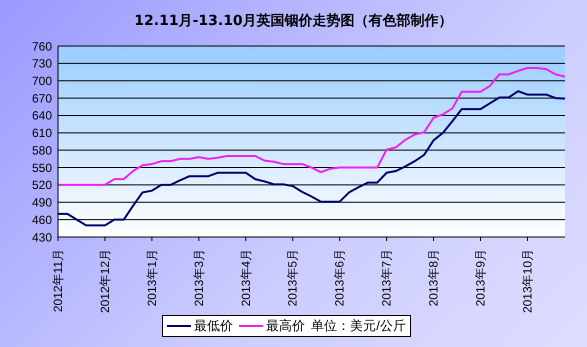 This screenshot has height=347, width=587. What do you see at coordinates (42, 185) in the screenshot?
I see `y-tick-label: 520` at bounding box center [42, 185].